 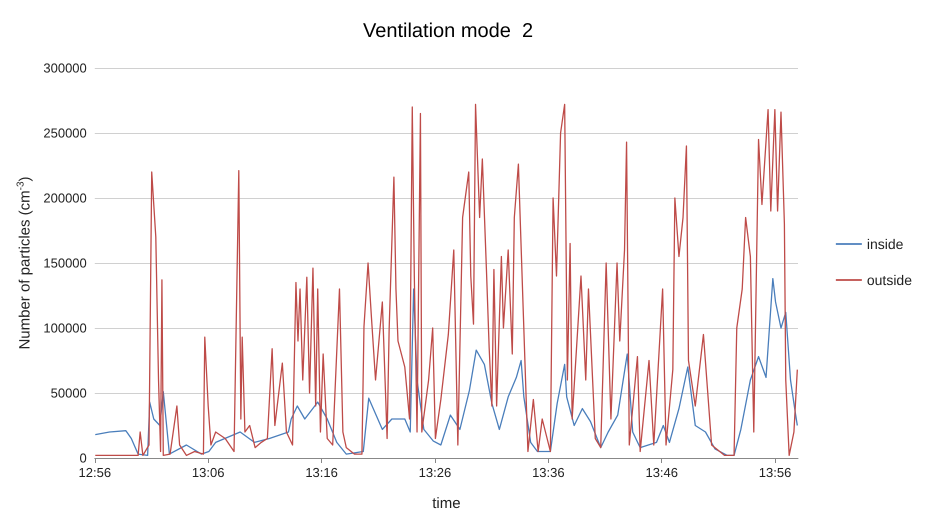 What do you see at coordinates (83, 458) in the screenshot?
I see `y-tick-label: 0` at bounding box center [83, 458].